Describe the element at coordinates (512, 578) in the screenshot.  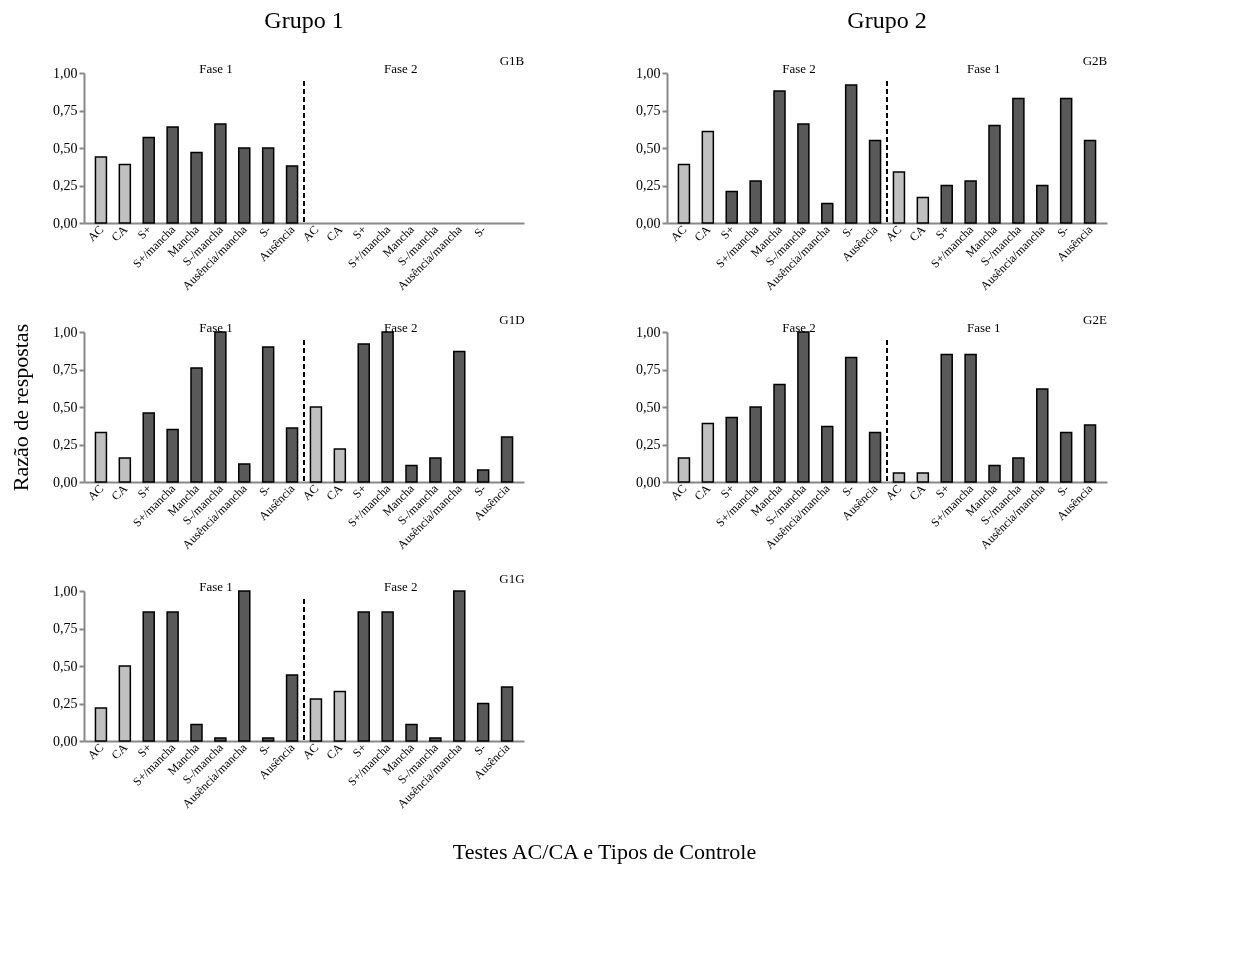
I see `text: G1G` at that location.